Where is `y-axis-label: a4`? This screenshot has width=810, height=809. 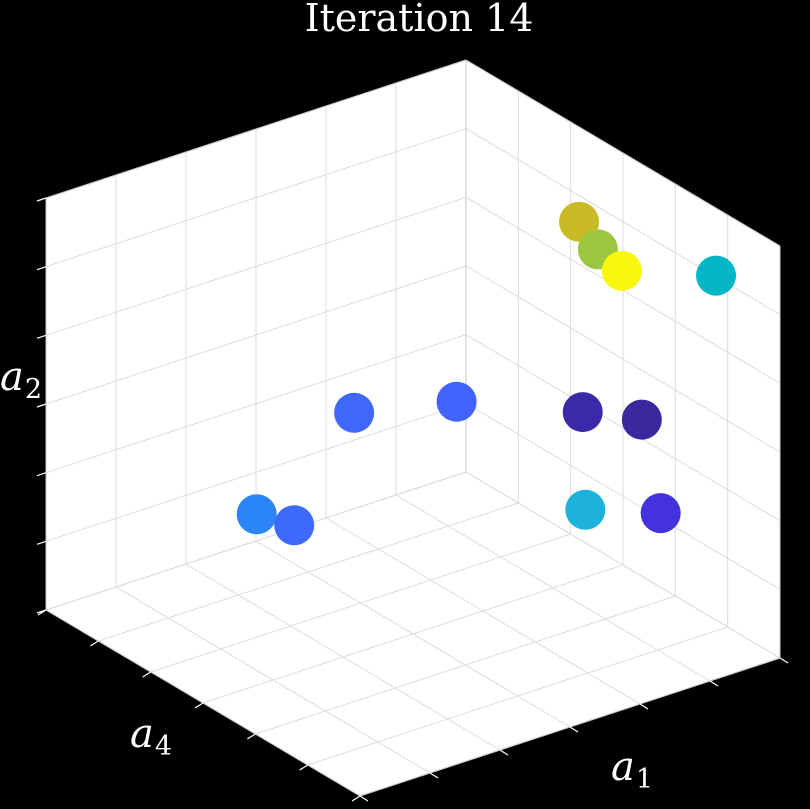 y-axis-label: a4 is located at coordinates (151, 736).